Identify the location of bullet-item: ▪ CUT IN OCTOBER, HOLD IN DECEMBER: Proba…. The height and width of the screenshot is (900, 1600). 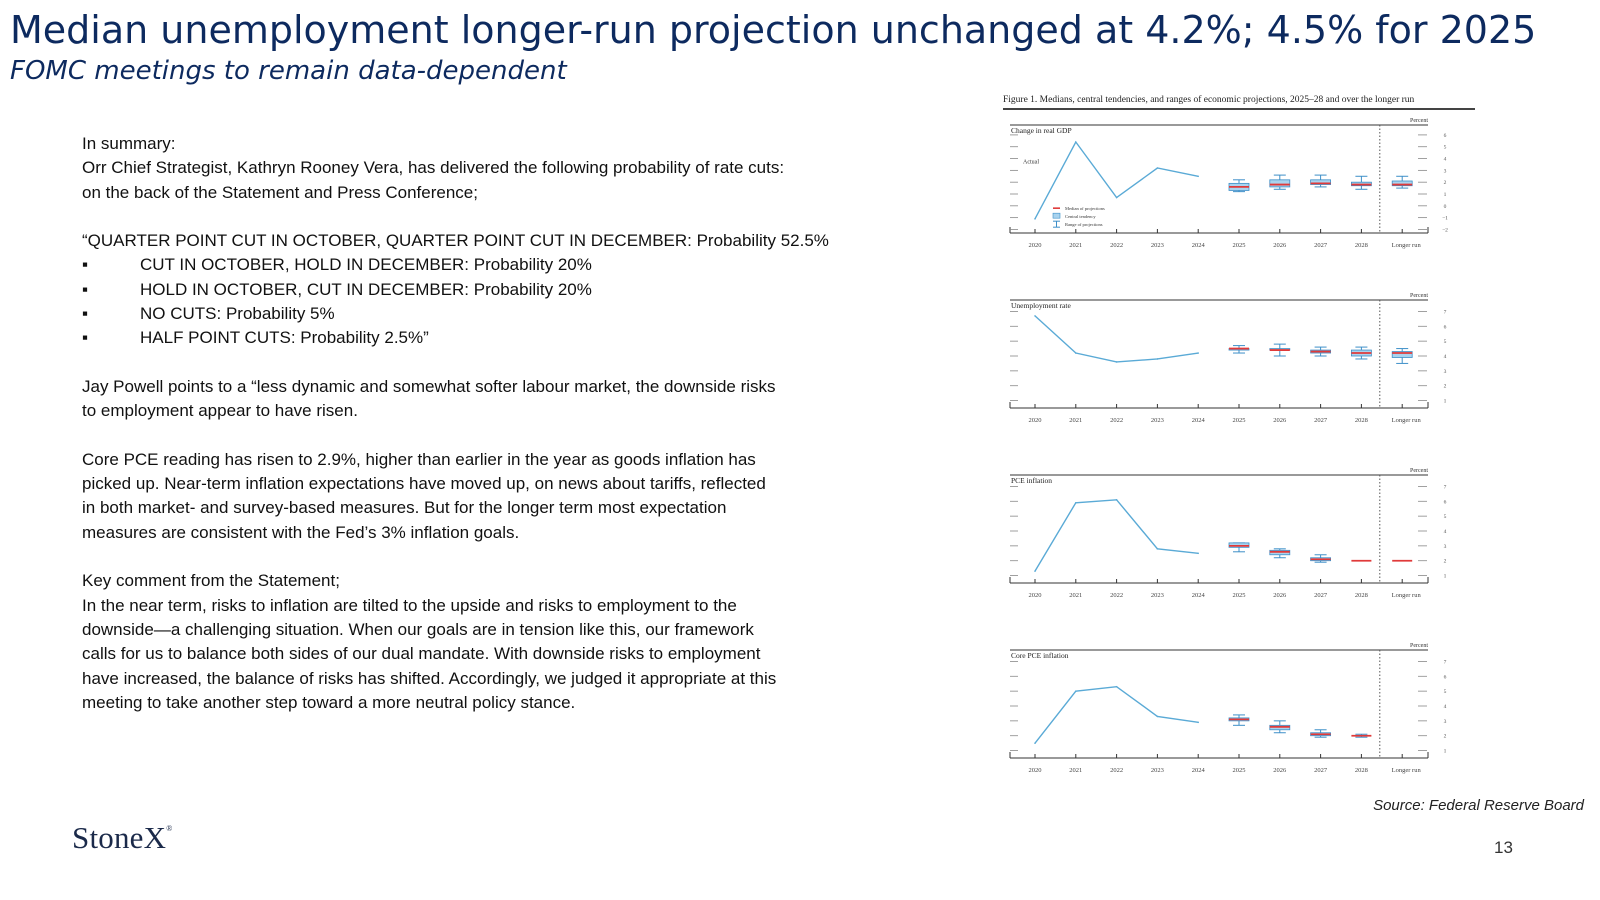
(482, 265).